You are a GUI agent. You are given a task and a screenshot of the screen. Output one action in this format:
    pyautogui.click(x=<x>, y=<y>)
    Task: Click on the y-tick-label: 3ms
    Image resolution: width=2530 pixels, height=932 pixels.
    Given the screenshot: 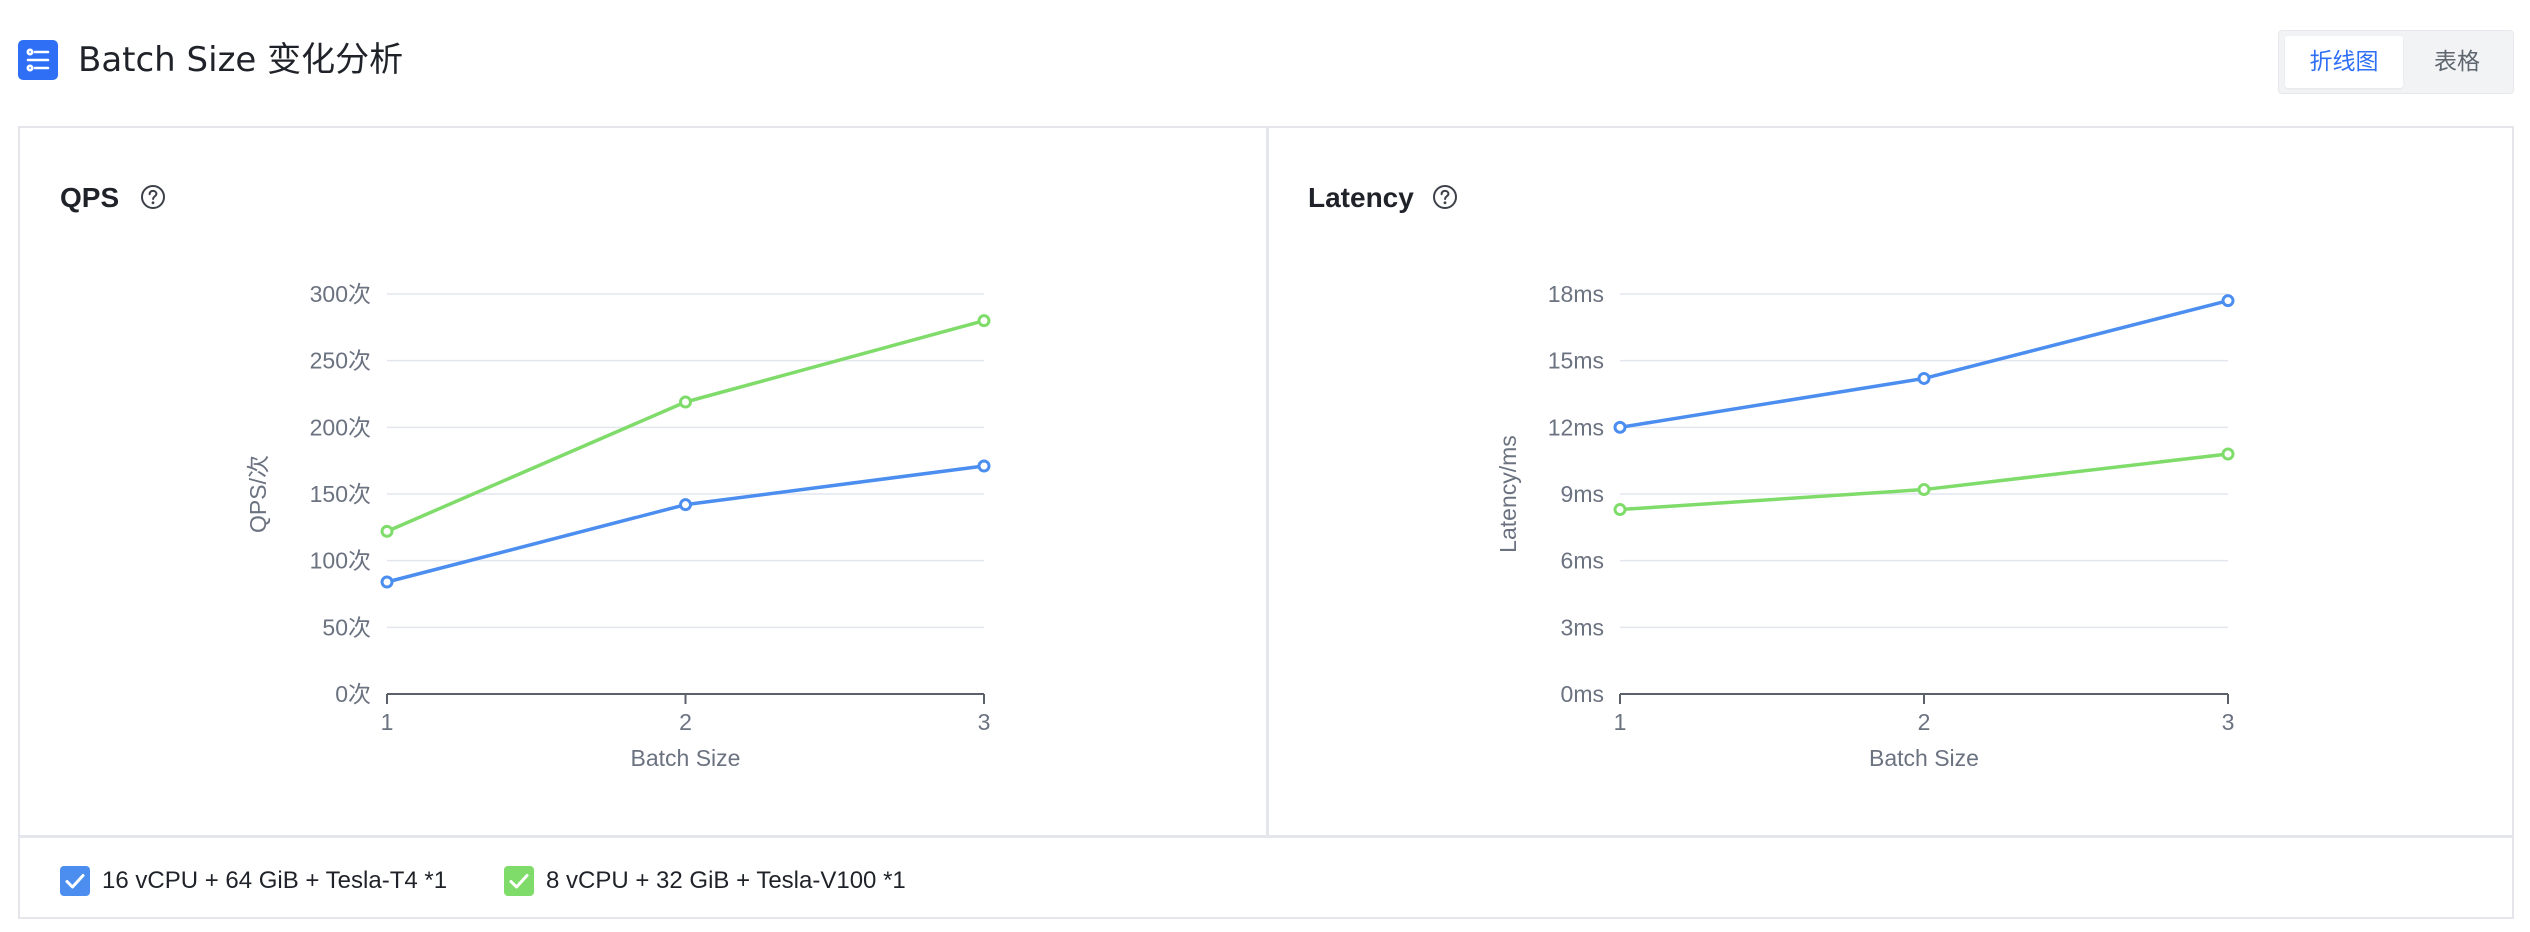 What is the action you would take?
    pyautogui.click(x=1582, y=627)
    